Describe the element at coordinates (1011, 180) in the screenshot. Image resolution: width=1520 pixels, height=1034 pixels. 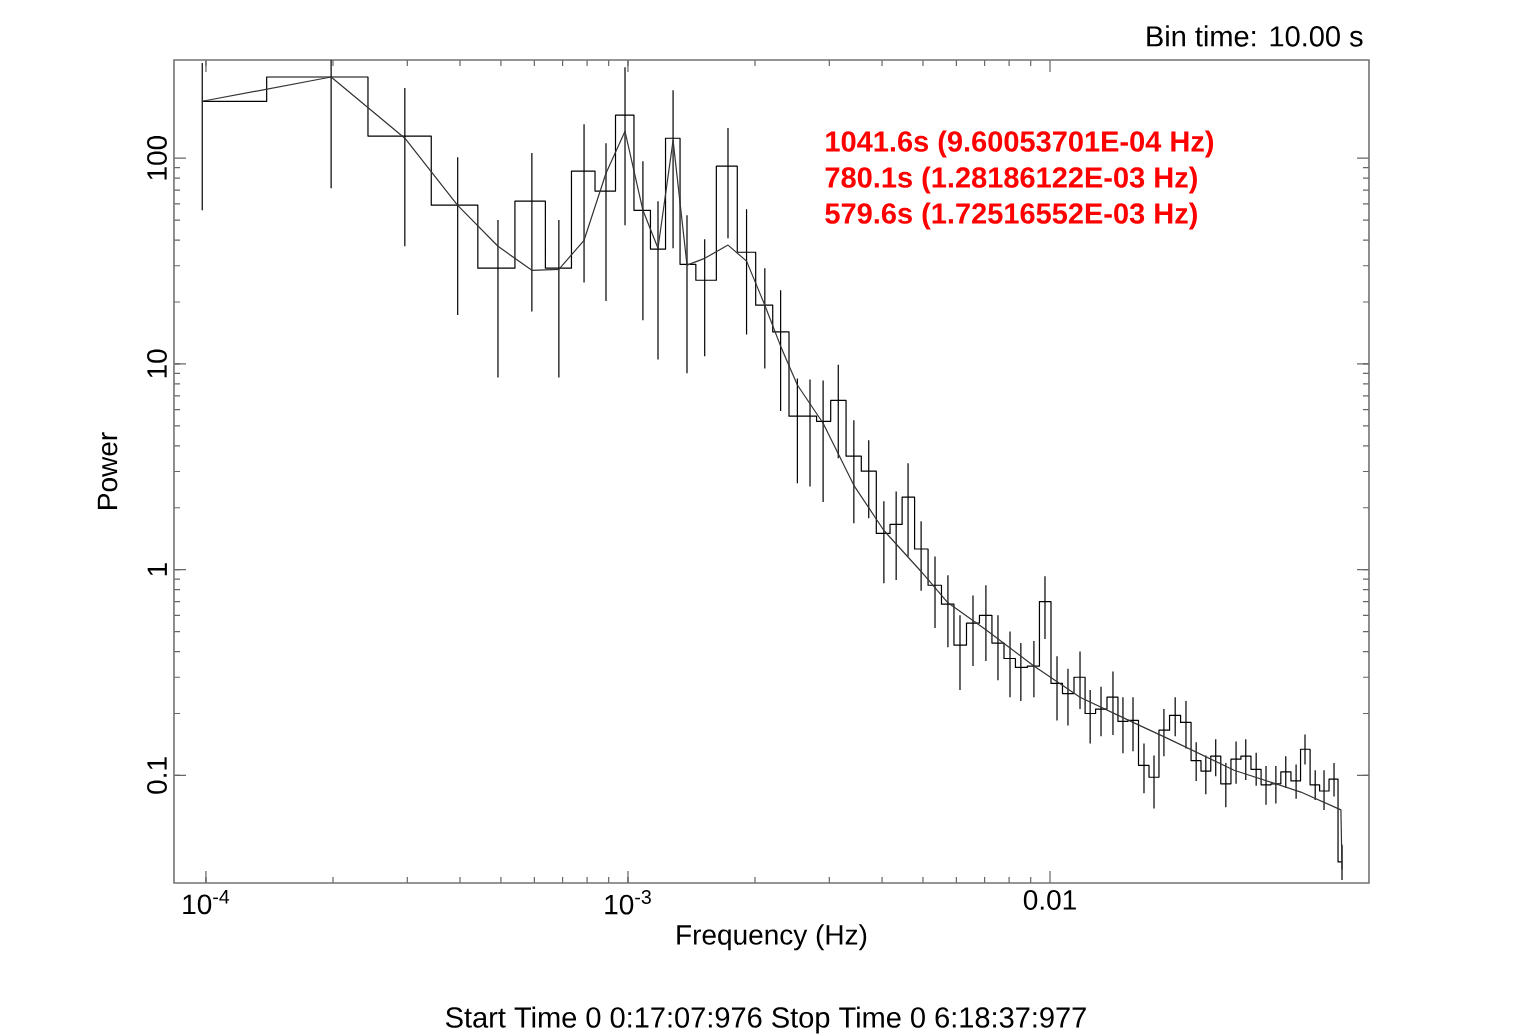
I see `annotation: 780.1s (1.28186122E-03 Hz)` at that location.